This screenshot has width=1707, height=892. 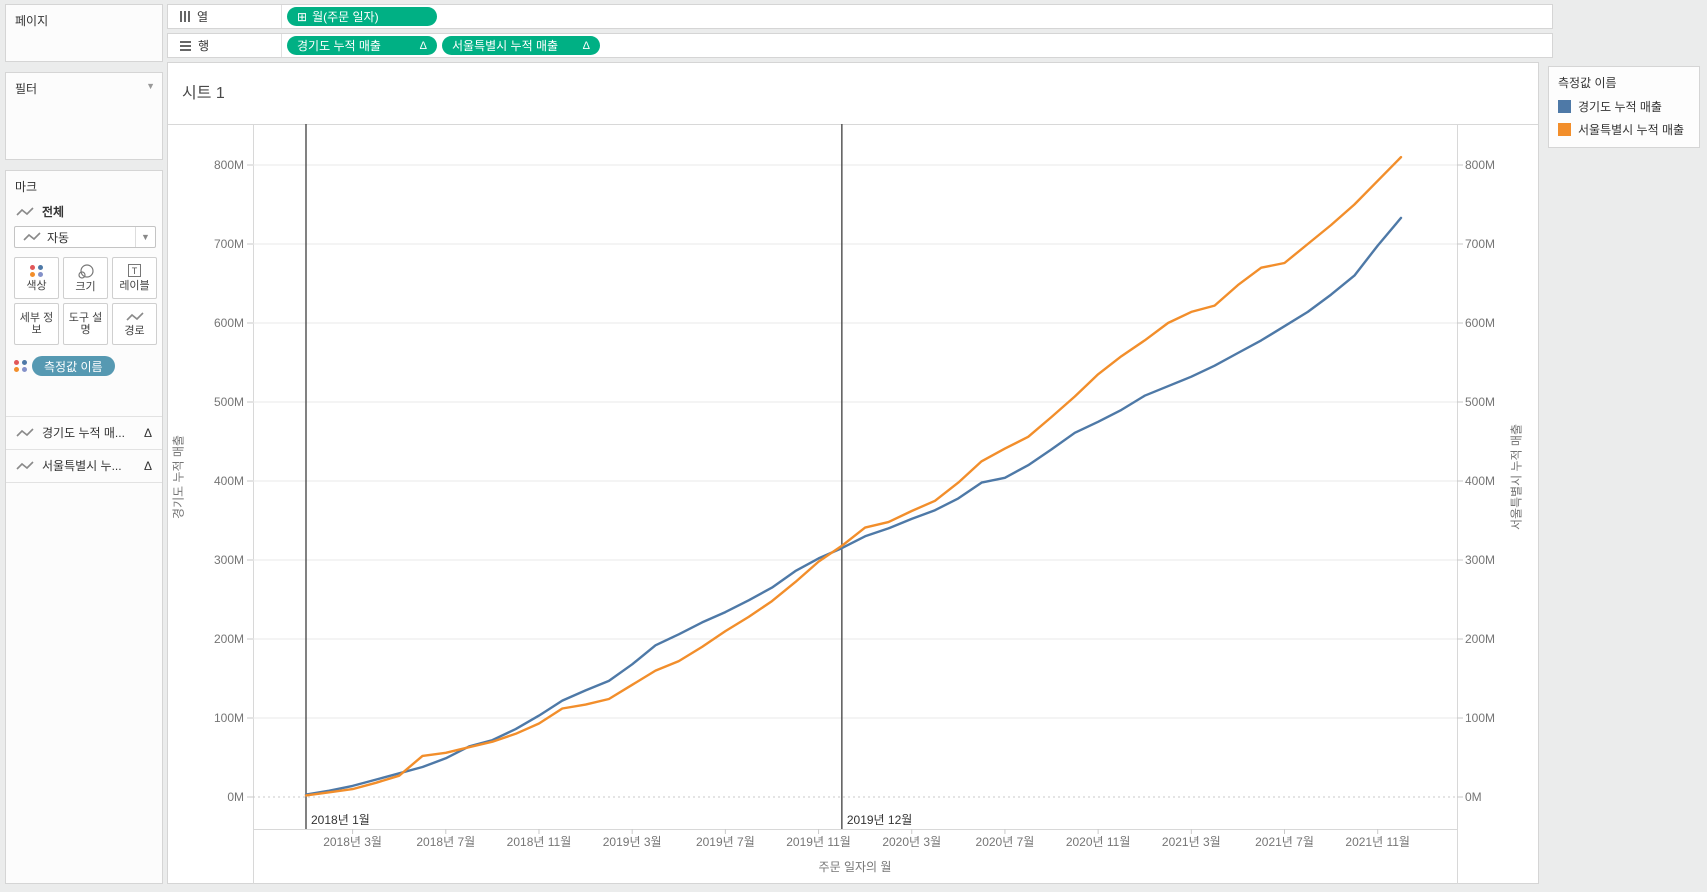 I want to click on left-axis-title: 경기도 누적 매출, so click(x=178, y=476).